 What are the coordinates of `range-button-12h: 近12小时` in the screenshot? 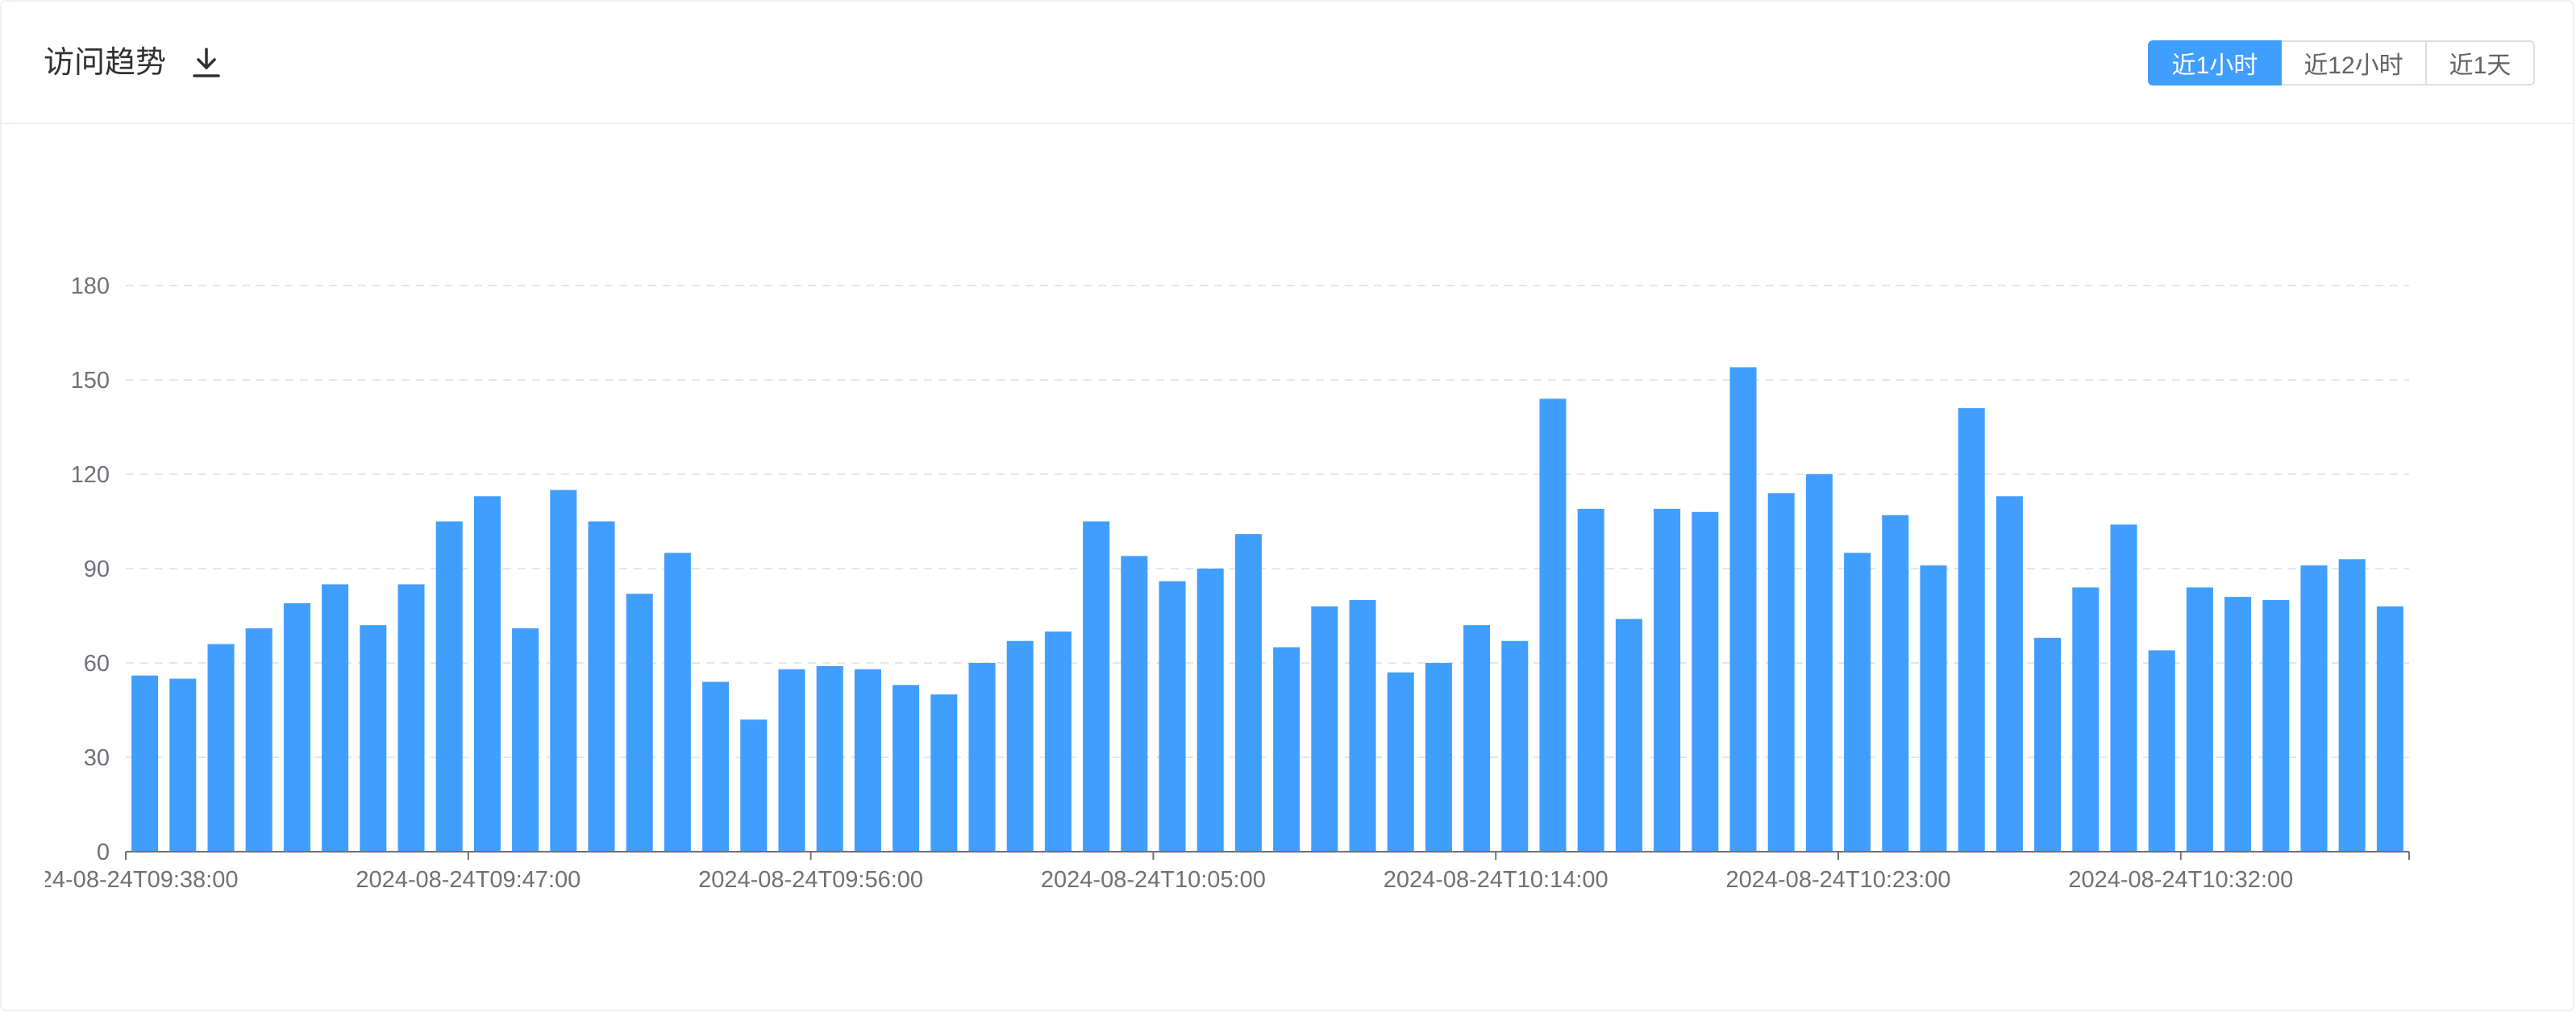 It's located at (2353, 62).